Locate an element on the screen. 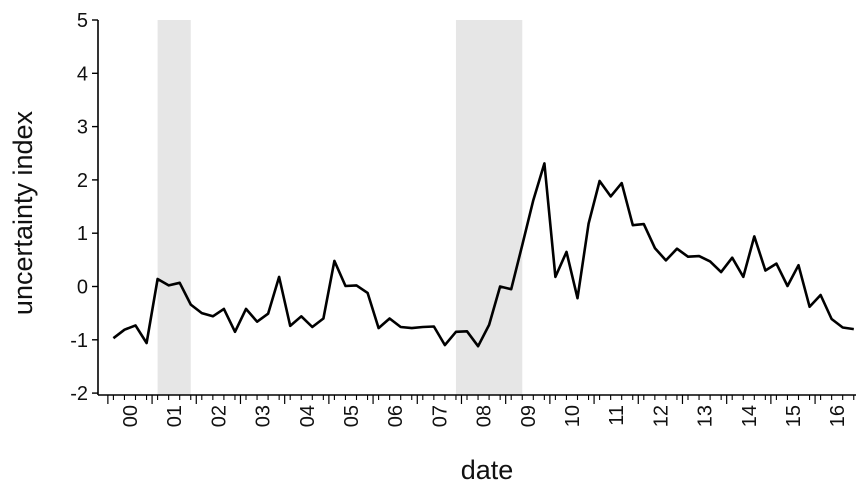 The height and width of the screenshot is (486, 858). x-tick-label: 05 is located at coordinates (352, 416).